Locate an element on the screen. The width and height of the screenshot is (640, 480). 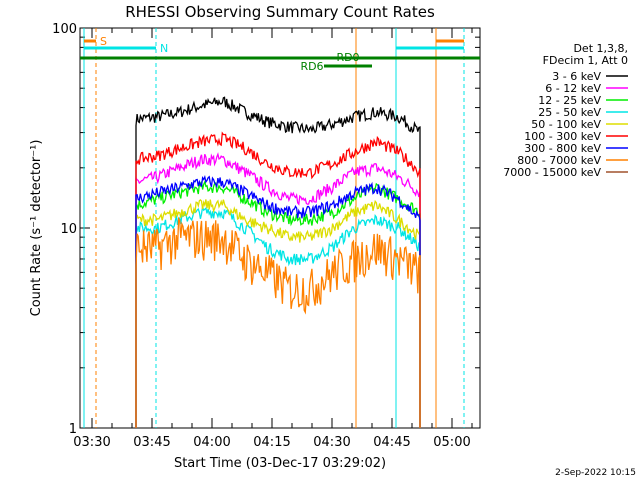
x-tick-label: 04:45 is located at coordinates (391, 442).